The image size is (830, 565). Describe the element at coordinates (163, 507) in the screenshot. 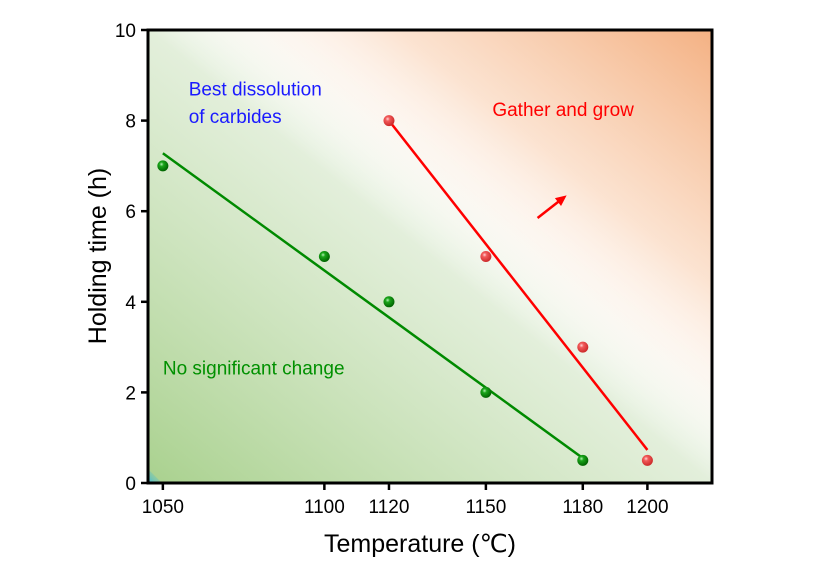

I see `x-tick-label: 1050` at that location.